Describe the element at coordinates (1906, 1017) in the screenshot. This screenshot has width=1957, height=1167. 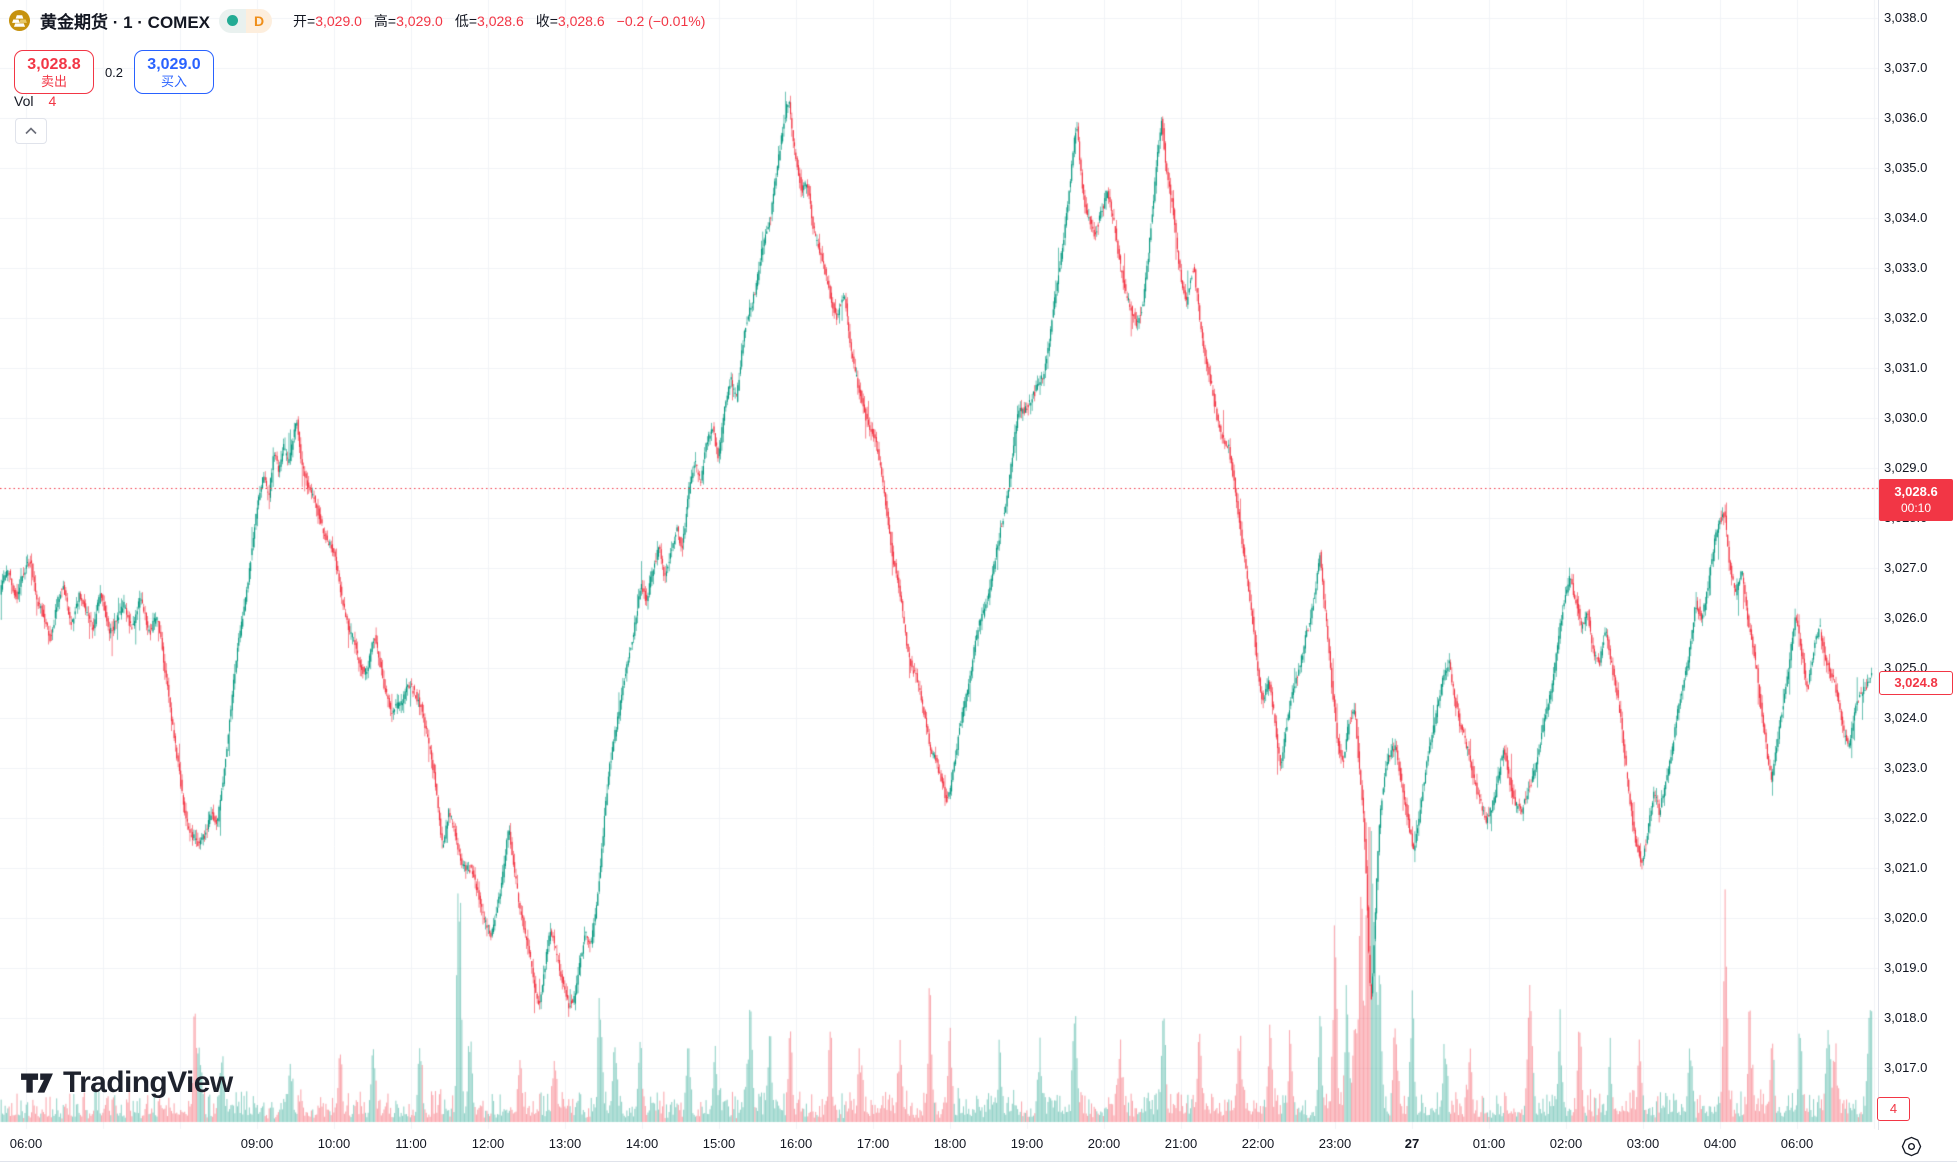
I see `price-tick-label: 3,018.0` at that location.